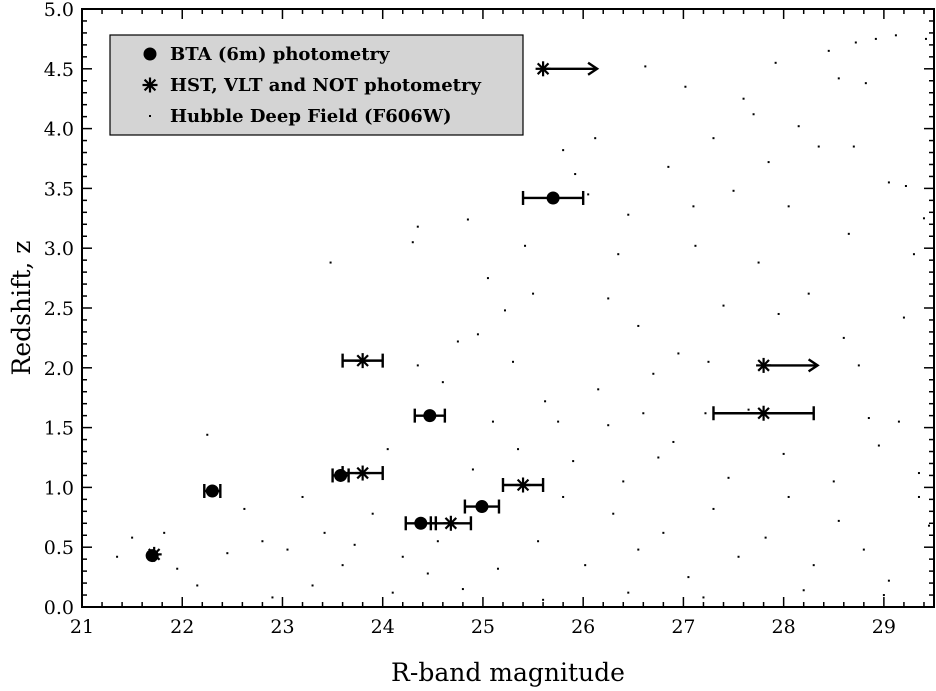 The image size is (936, 691). Describe the element at coordinates (784, 627) in the screenshot. I see `x-tick-label: 28` at that location.